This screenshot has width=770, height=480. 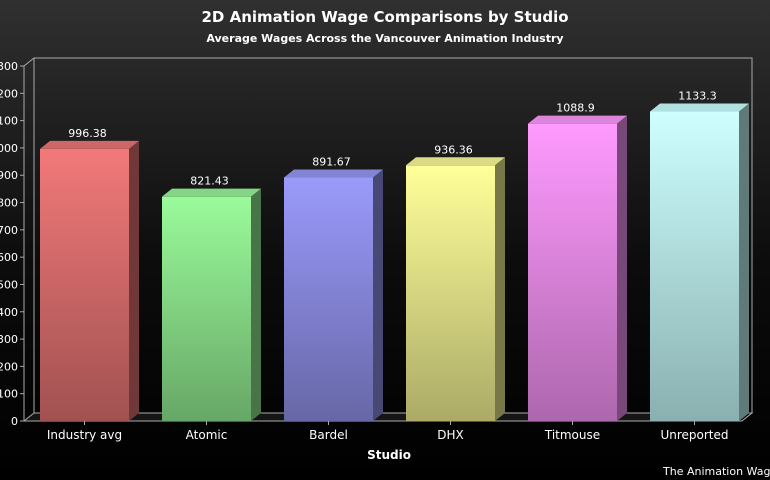 I want to click on data-label: 1133.3, so click(x=697, y=96).